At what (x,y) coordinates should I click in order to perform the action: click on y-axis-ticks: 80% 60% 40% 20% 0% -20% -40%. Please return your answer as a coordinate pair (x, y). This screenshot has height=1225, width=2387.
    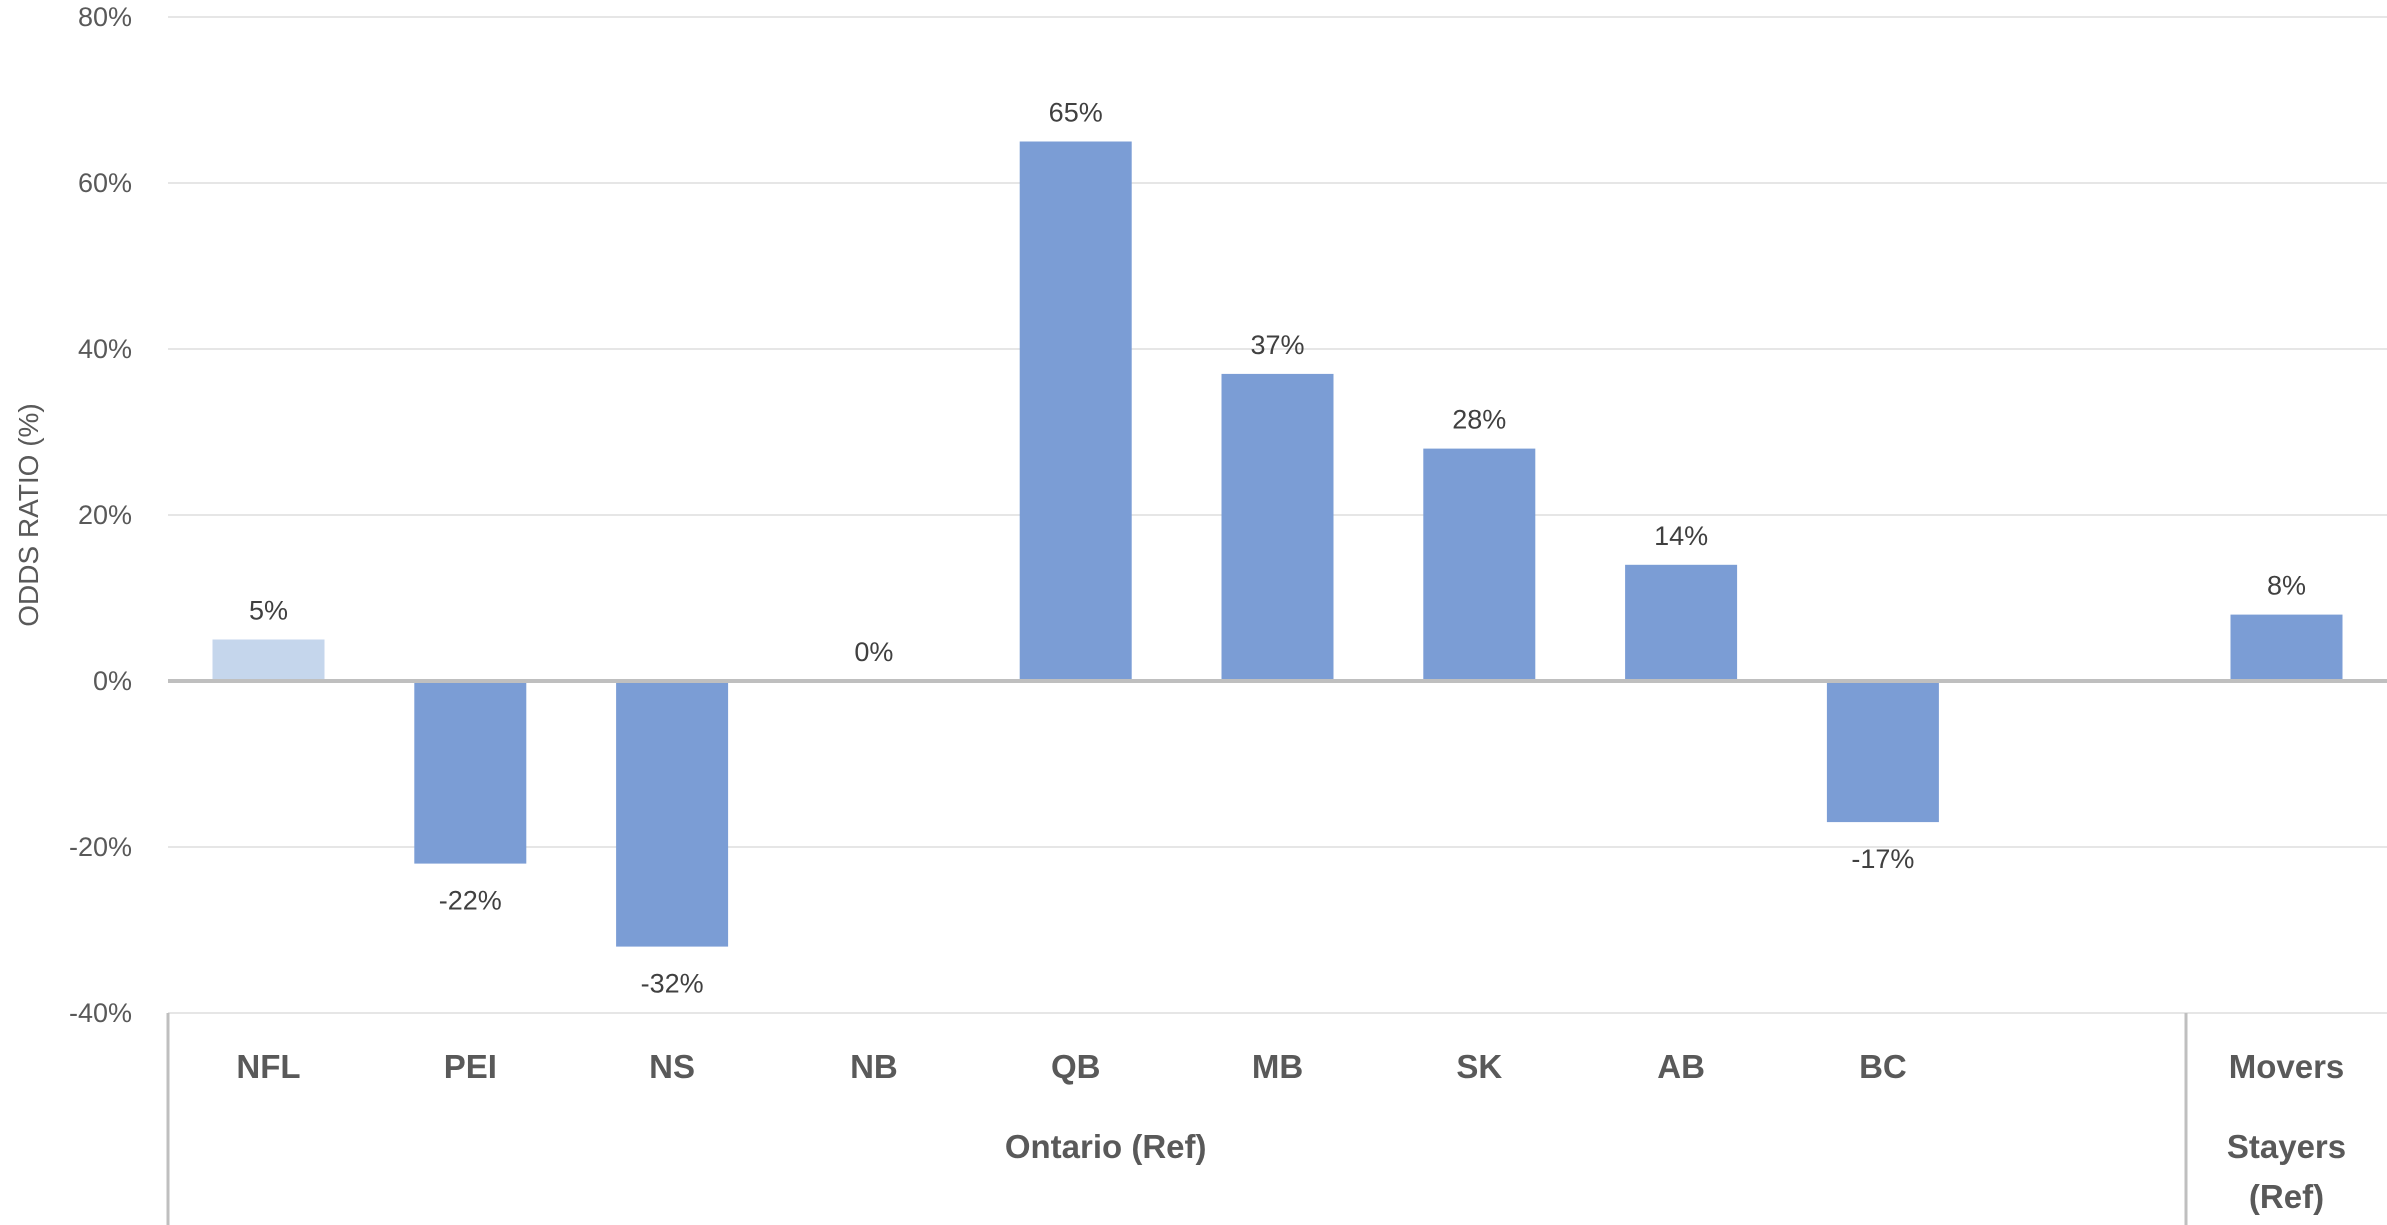
    Looking at the image, I should click on (100, 515).